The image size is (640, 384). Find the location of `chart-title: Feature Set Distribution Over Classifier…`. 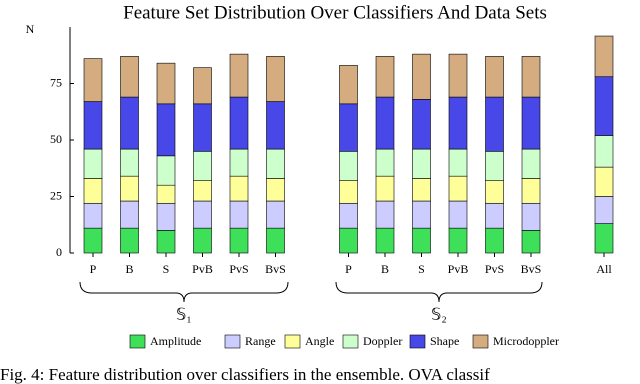

chart-title: Feature Set Distribution Over Classifier… is located at coordinates (335, 12).